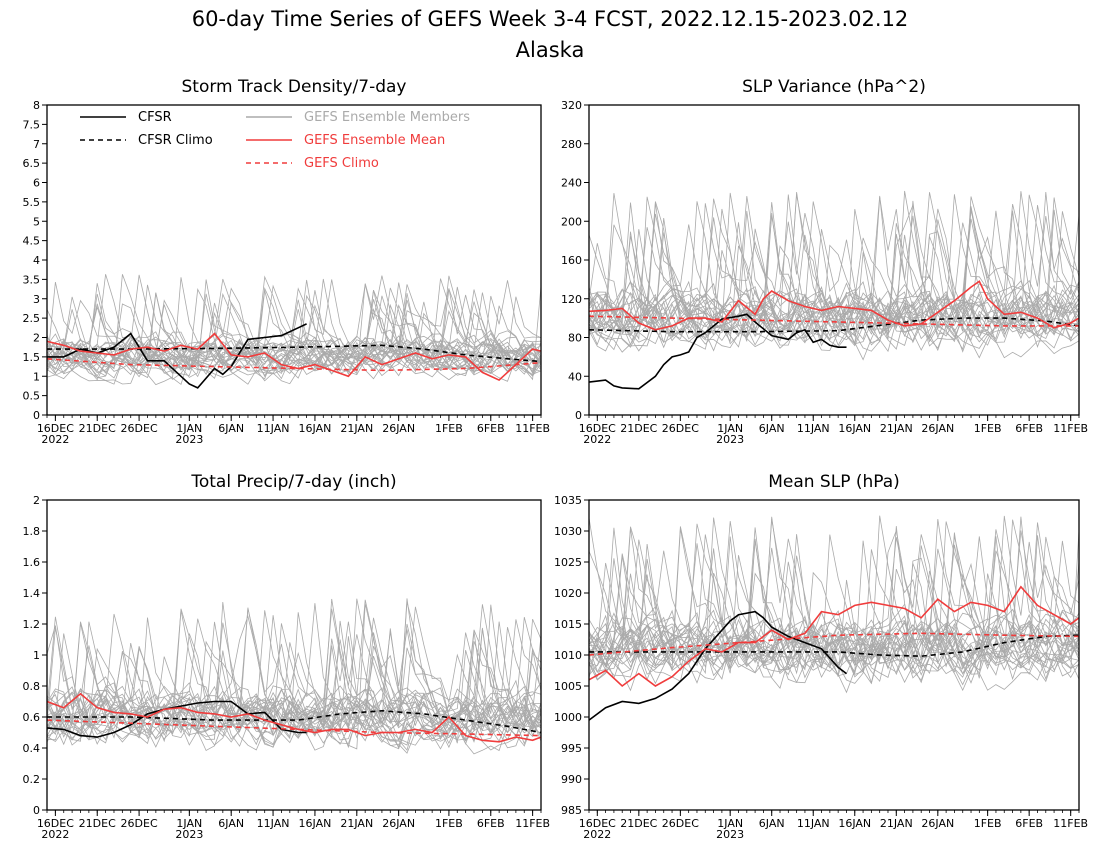  I want to click on y-axis: 0 0.5 1 1.5 2 2.5 3 3.5 4 4.5 5 5.5 6 6.5 7 7.5 8, so click(35, 260).